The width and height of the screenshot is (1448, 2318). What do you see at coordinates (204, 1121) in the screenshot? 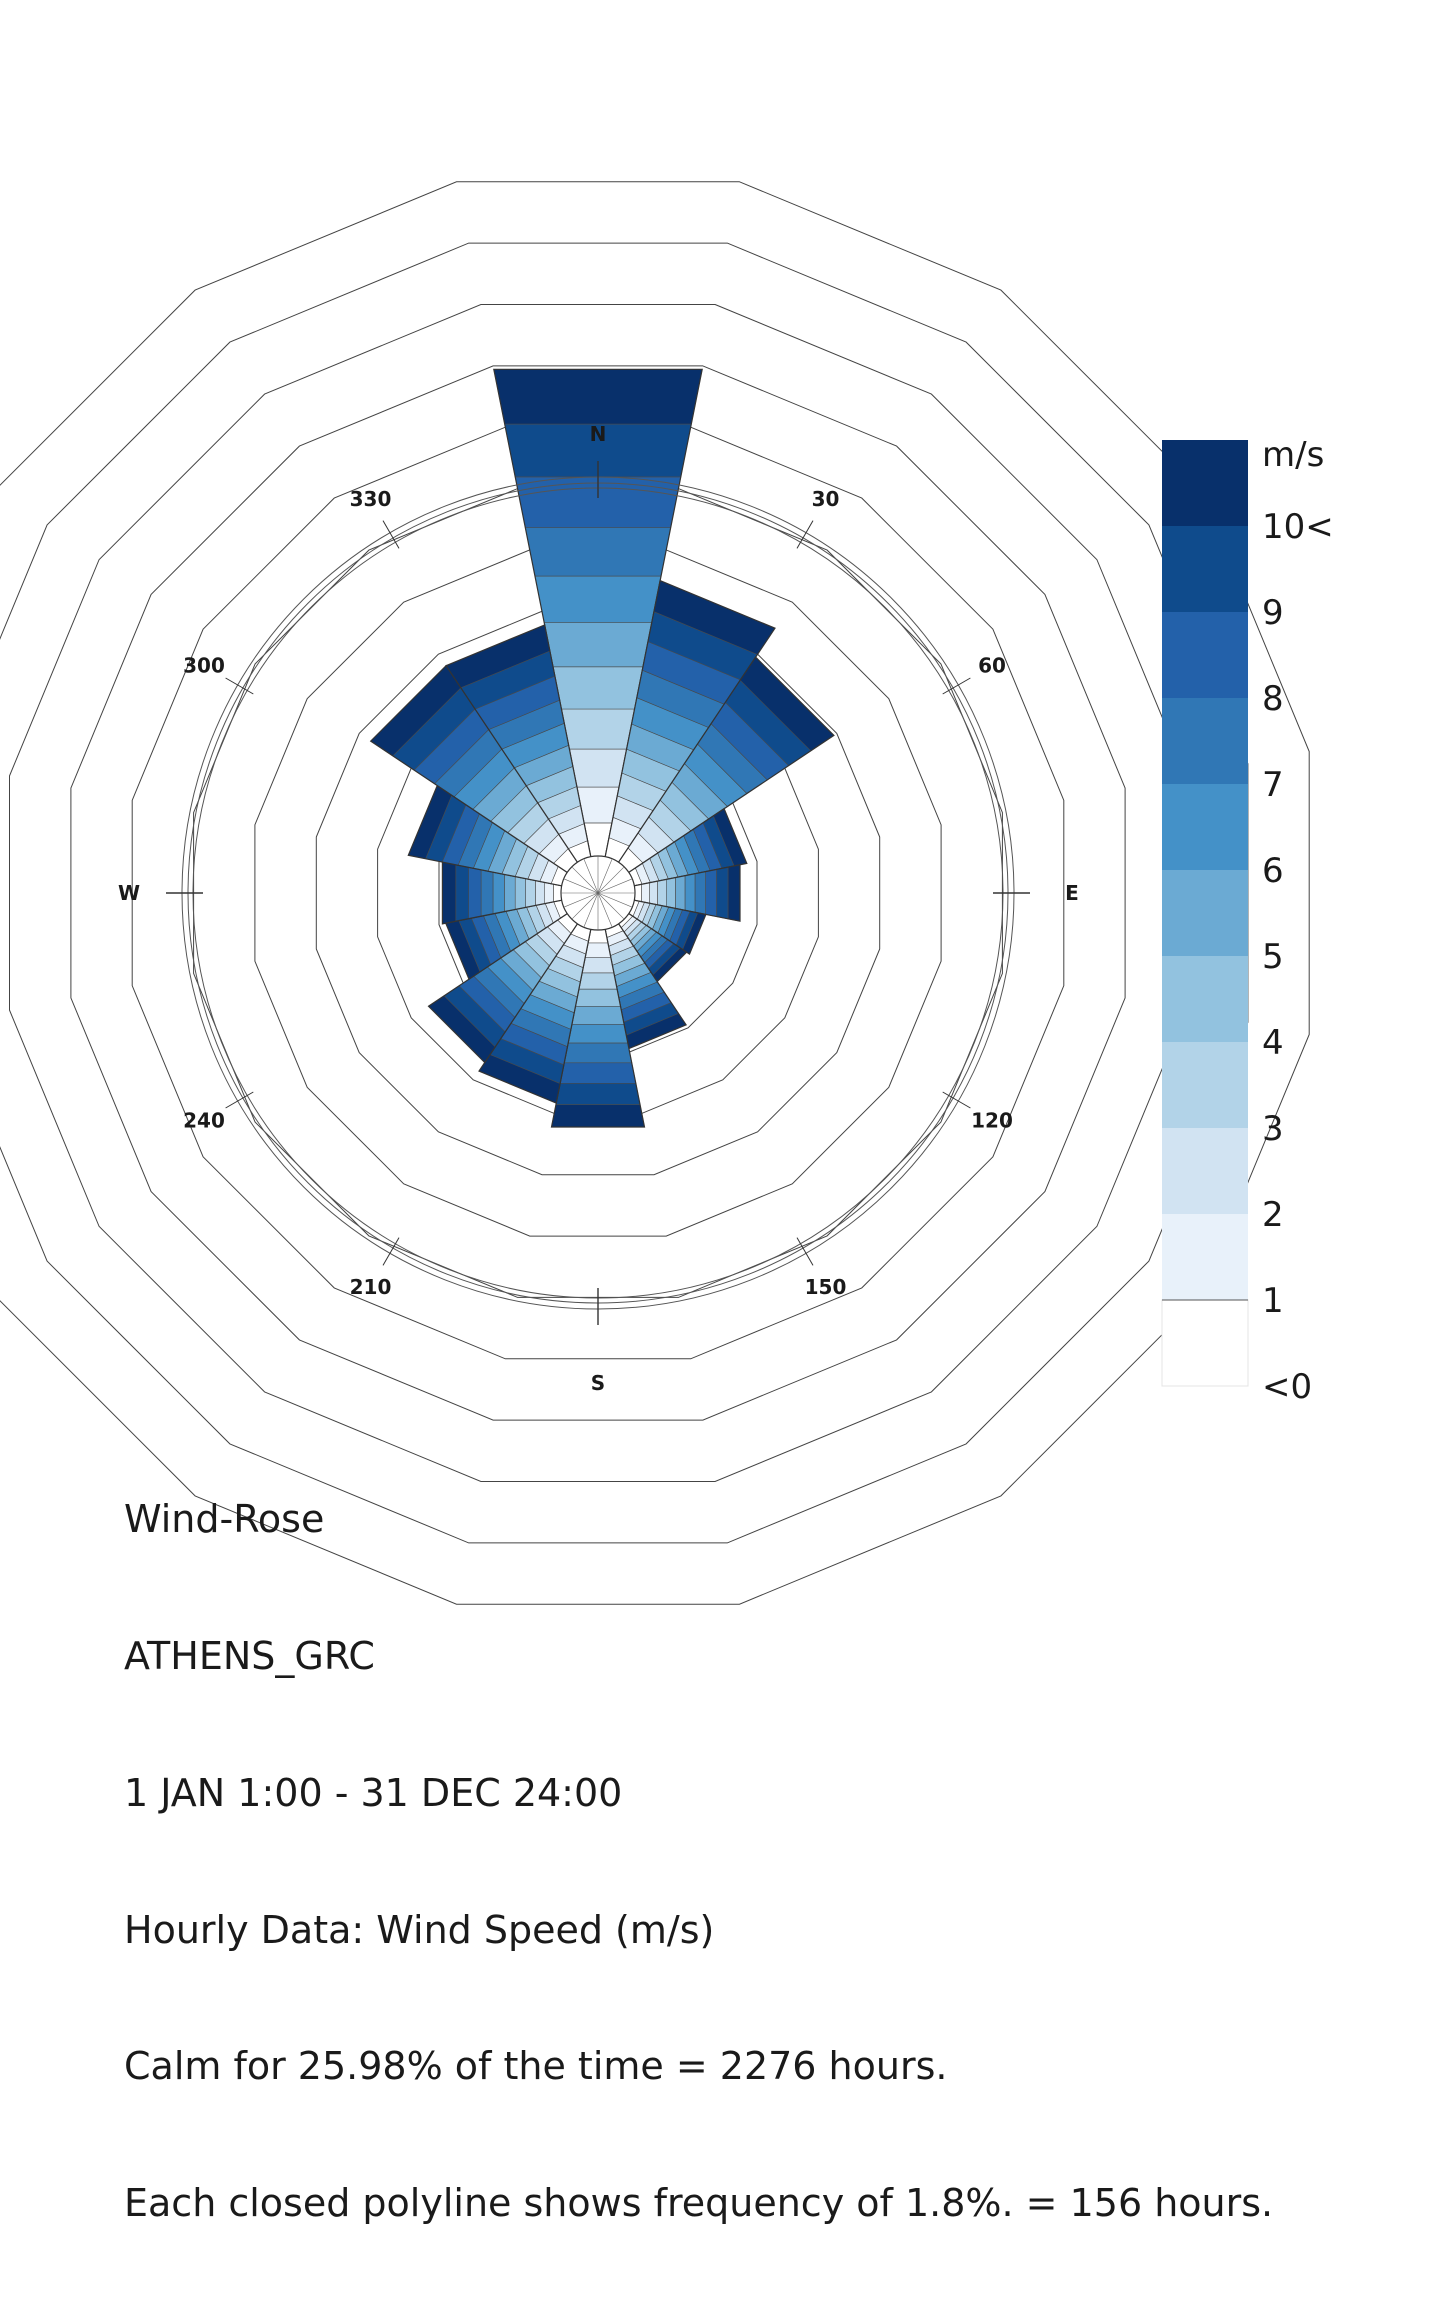
I see `angle-label: 240` at bounding box center [204, 1121].